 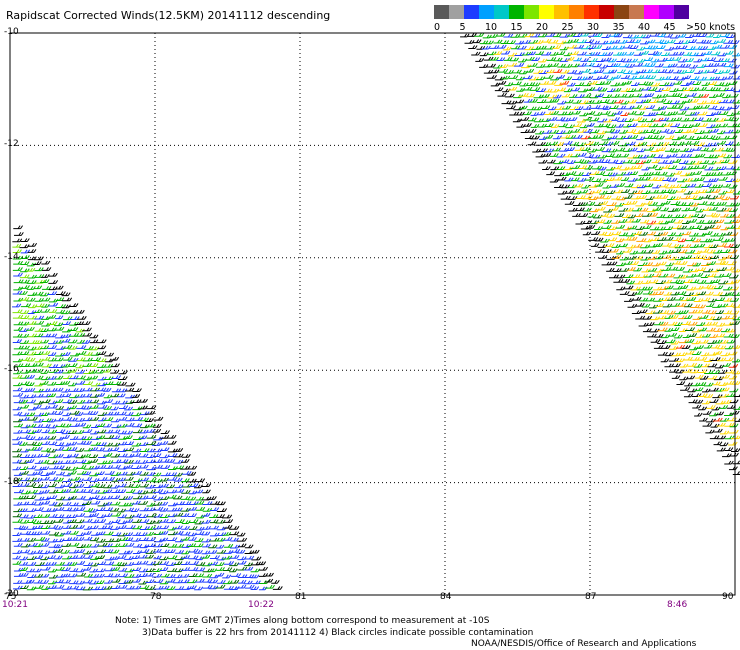 I want to click on longitude-tick-label: 84, so click(x=446, y=597).